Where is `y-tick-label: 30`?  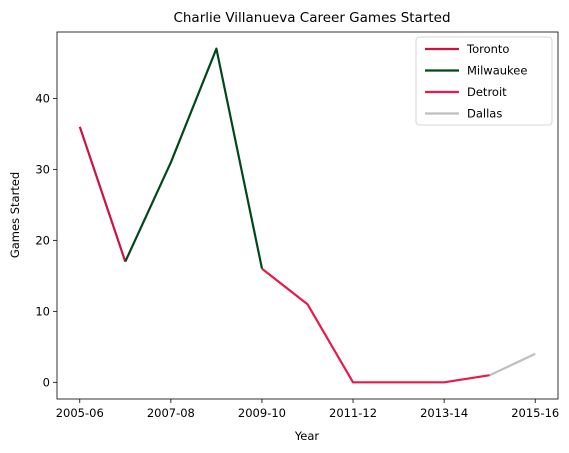 y-tick-label: 30 is located at coordinates (42, 169).